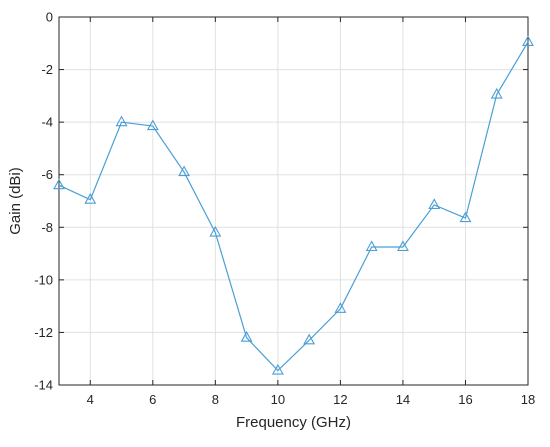 The image size is (550, 447). What do you see at coordinates (293, 422) in the screenshot?
I see `x-axis-label: Frequency (GHz)` at bounding box center [293, 422].